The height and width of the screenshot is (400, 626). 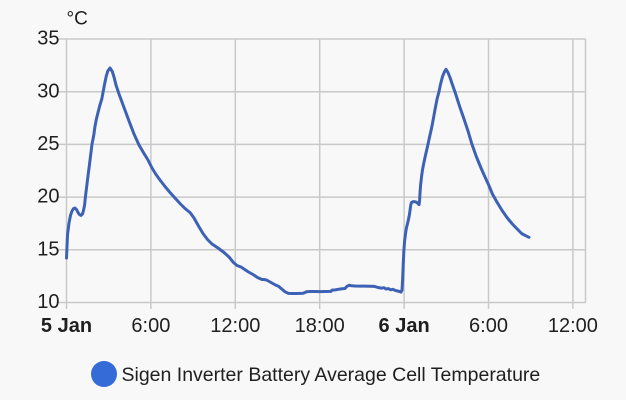 I want to click on svg-text: 15, so click(x=48, y=249).